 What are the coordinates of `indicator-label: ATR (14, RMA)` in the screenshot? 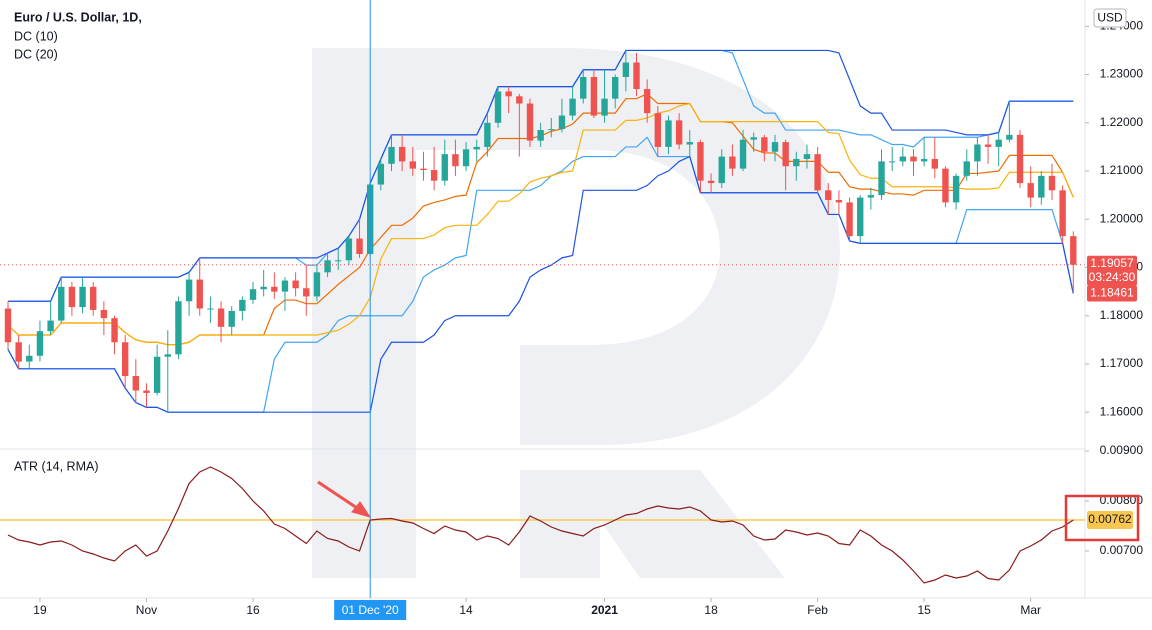 It's located at (56, 466).